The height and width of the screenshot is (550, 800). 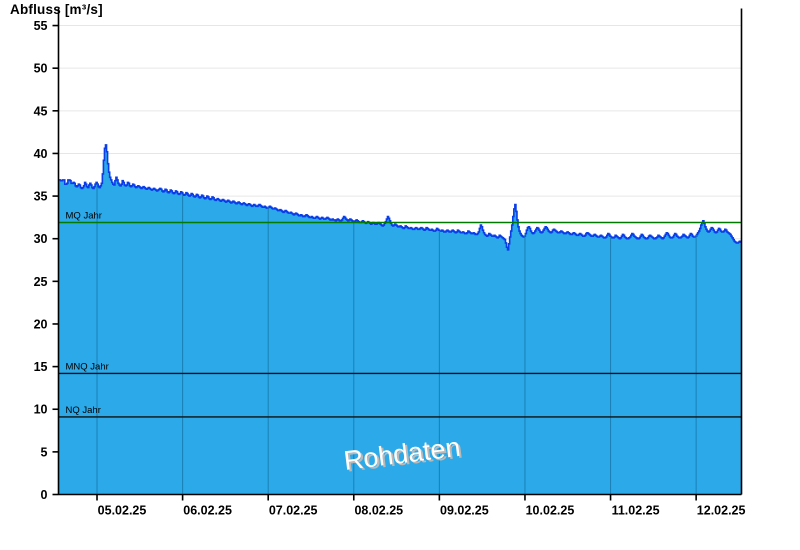 I want to click on reference-line-label: NQ Jahr, so click(x=83, y=410).